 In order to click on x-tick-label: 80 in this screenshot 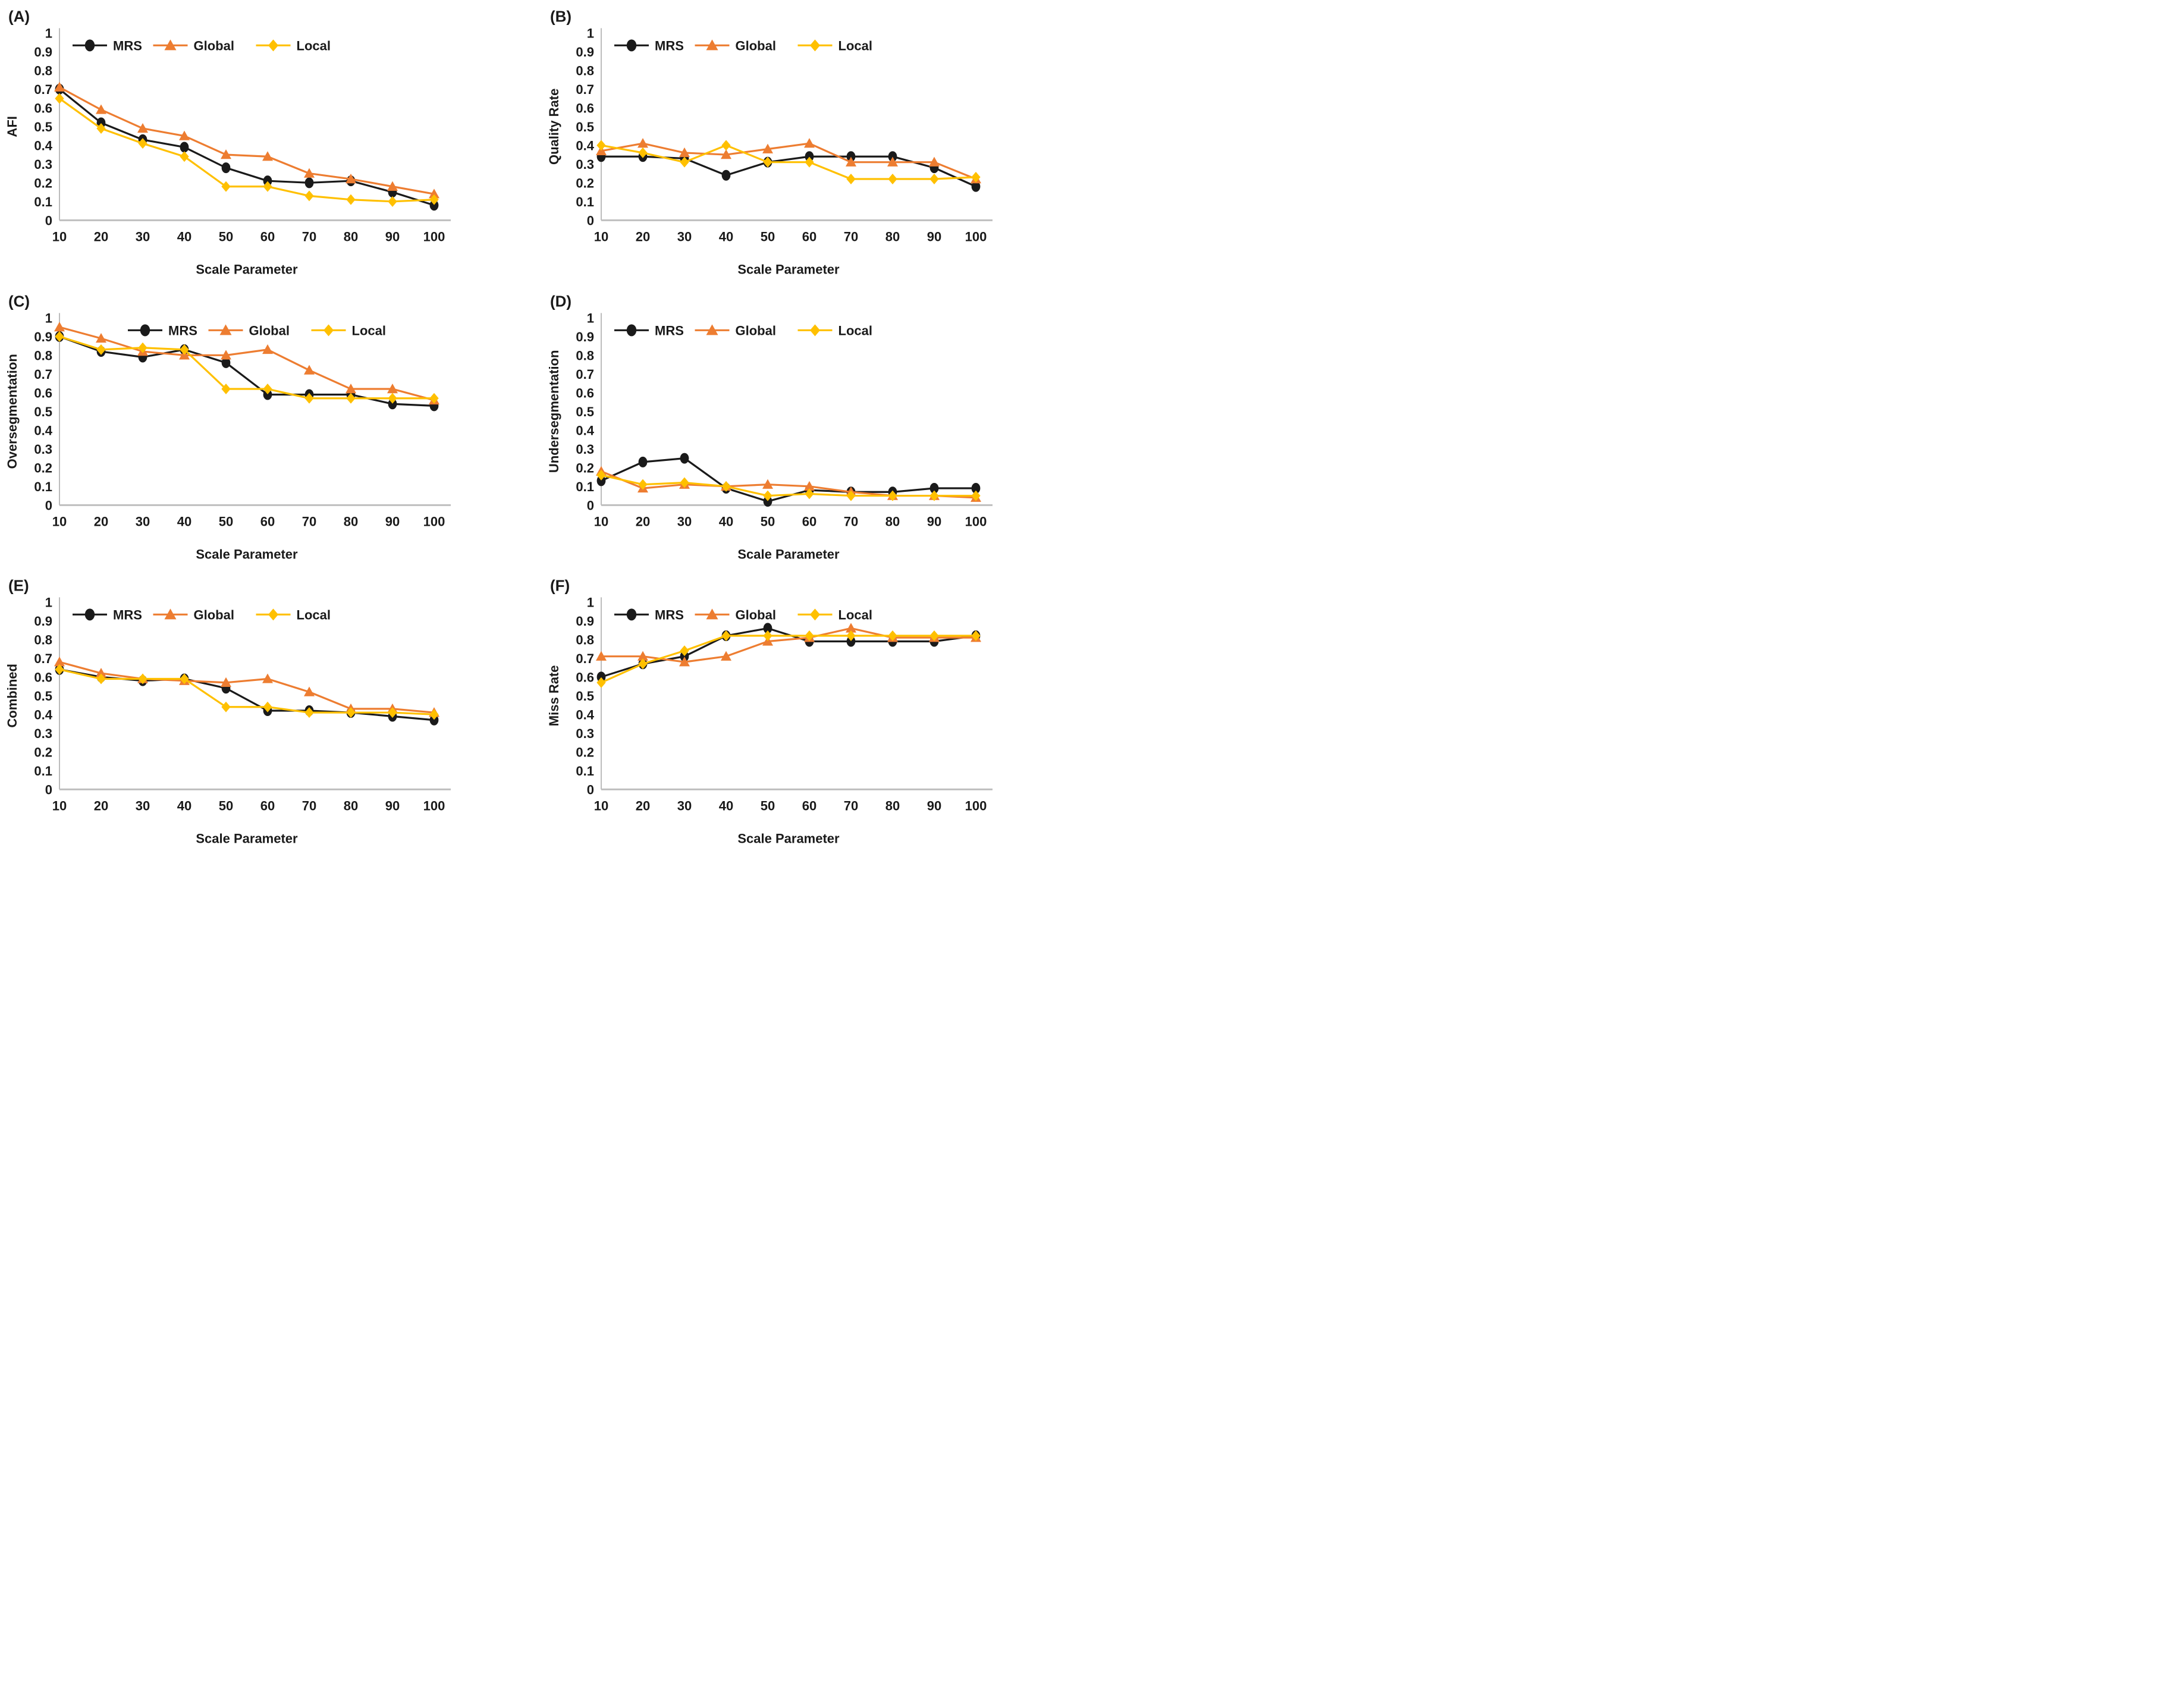, I will do `click(351, 236)`.